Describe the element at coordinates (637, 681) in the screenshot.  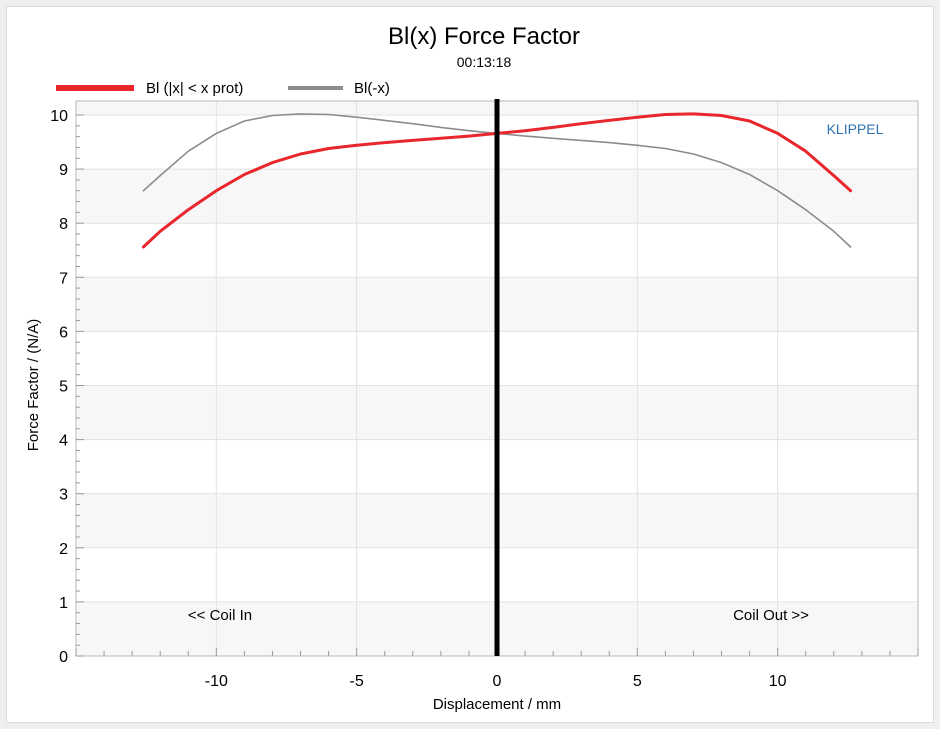
I see `x-tick-label: 5` at that location.